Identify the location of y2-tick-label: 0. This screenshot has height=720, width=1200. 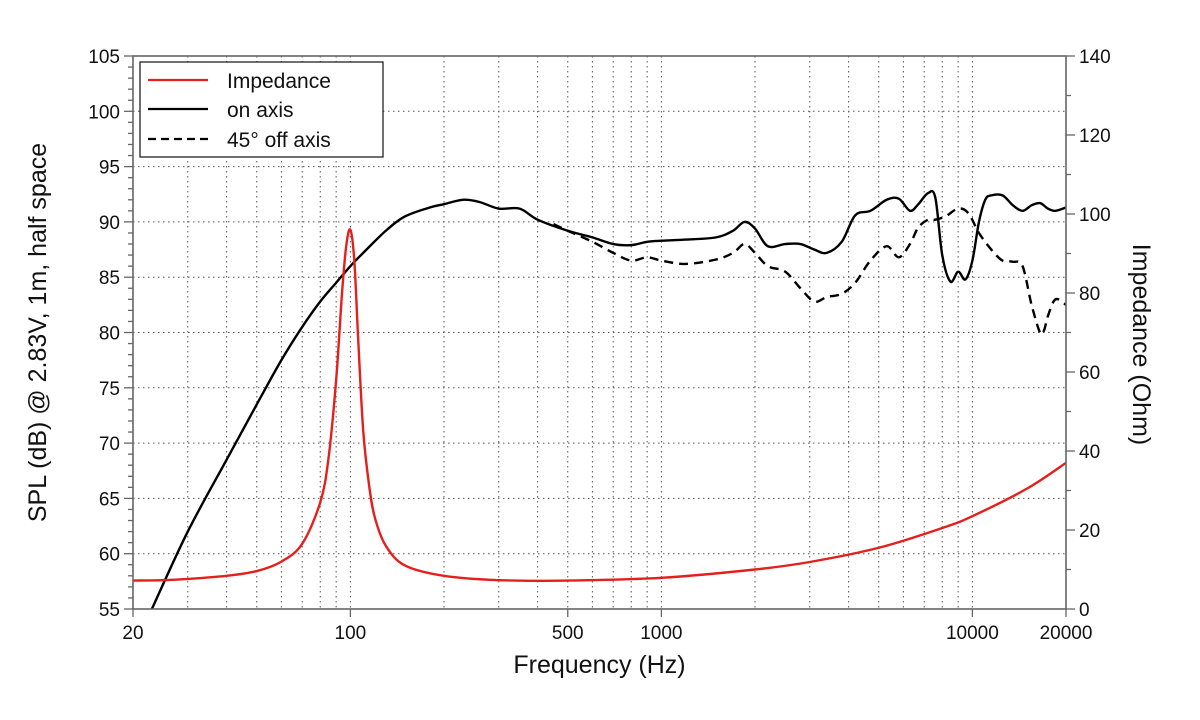
(1084, 610).